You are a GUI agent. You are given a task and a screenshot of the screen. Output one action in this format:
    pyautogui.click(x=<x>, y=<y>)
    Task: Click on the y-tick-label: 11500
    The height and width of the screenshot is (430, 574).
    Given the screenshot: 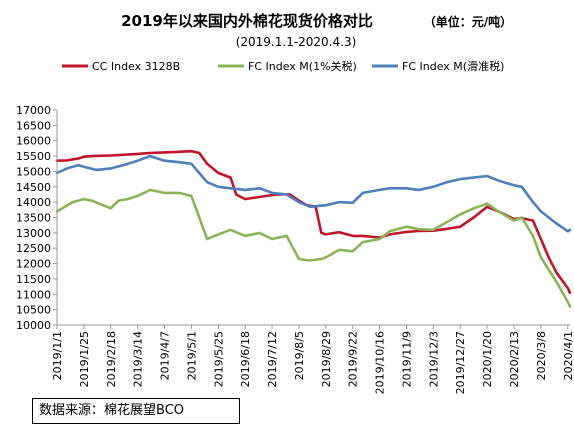 What is the action you would take?
    pyautogui.click(x=33, y=279)
    